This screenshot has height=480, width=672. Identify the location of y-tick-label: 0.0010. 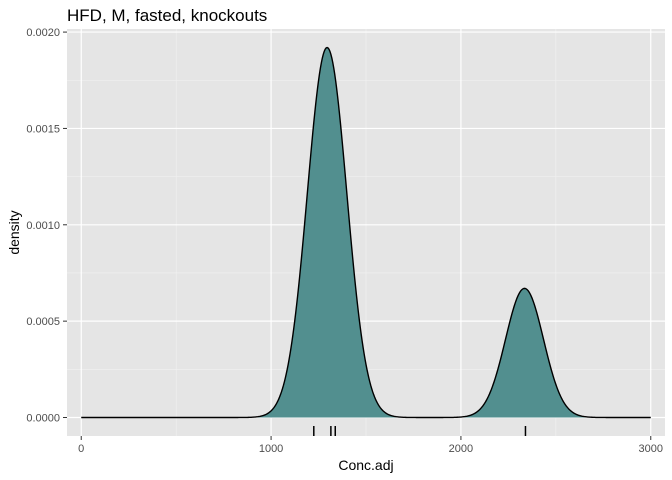
(43, 226).